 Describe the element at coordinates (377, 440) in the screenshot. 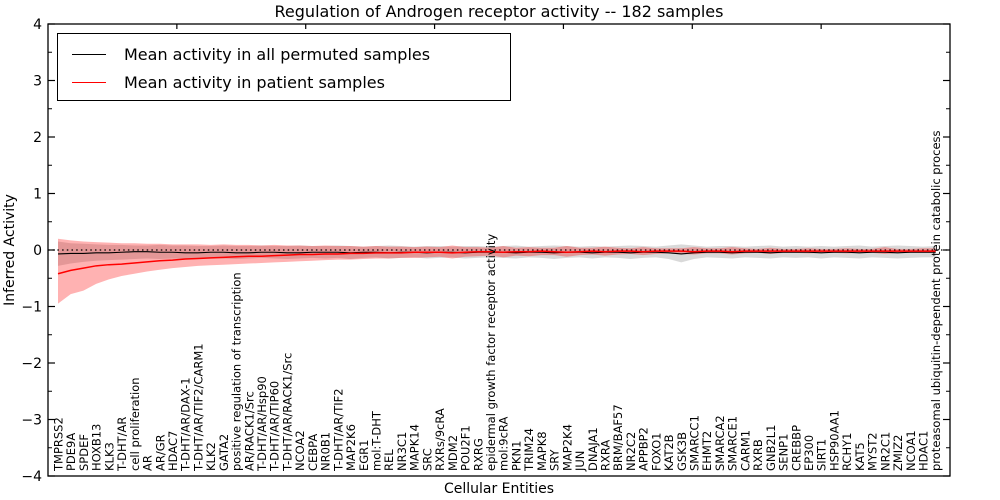

I see `x-tick-label: mol:T-DHT` at that location.